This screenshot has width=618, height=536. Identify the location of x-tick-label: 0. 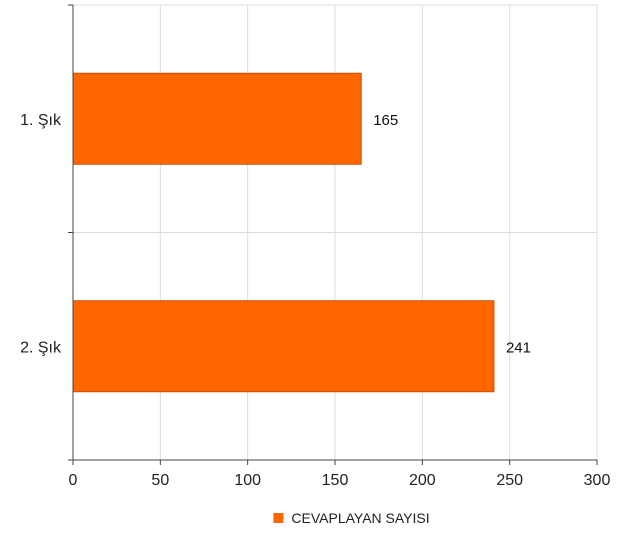
(73, 480).